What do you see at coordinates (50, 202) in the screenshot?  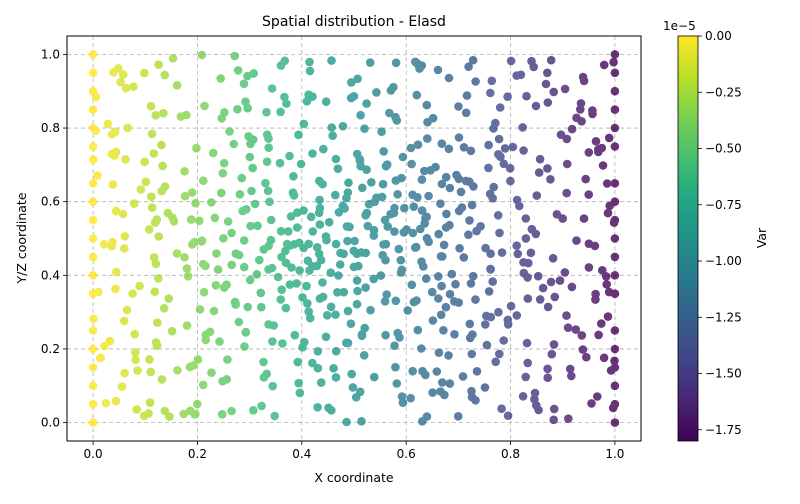 I see `y-tick-label: 0.6` at bounding box center [50, 202].